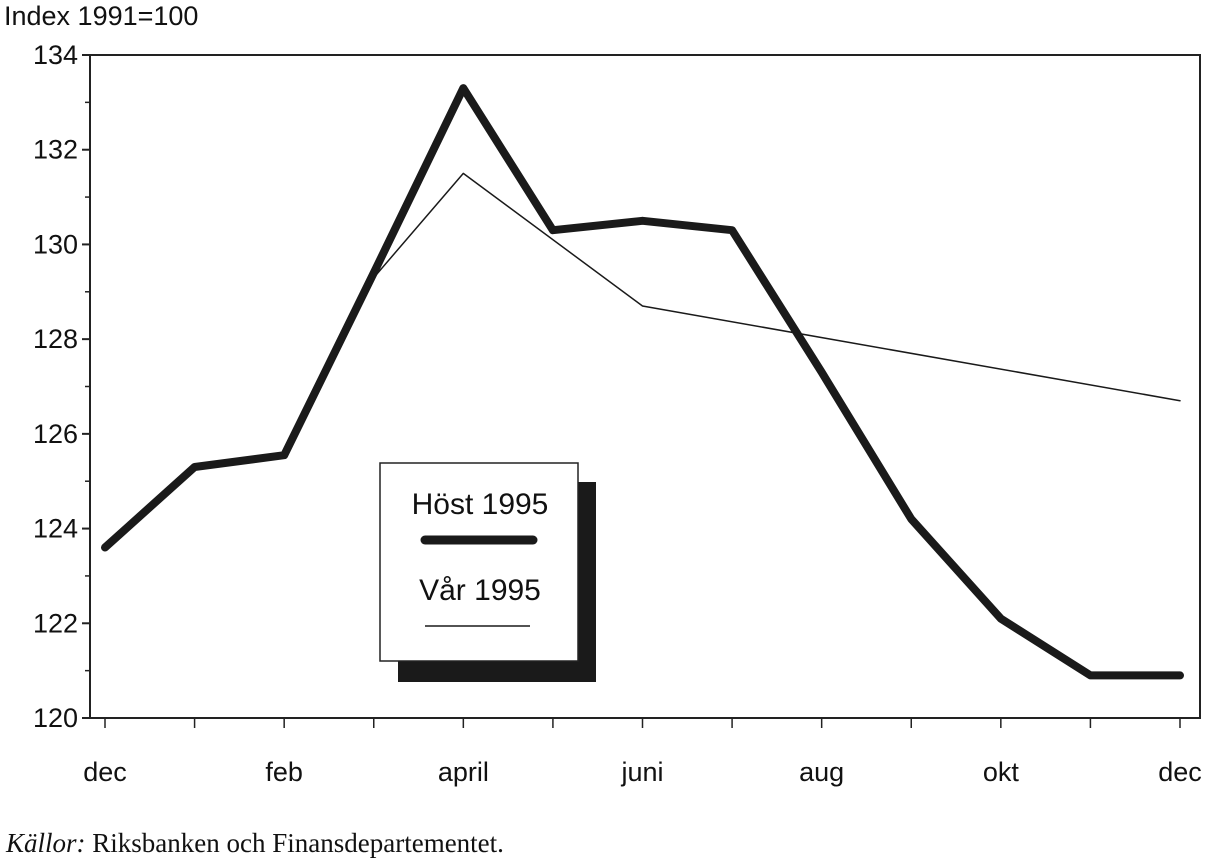  I want to click on x-tick-label: feb, so click(284, 772).